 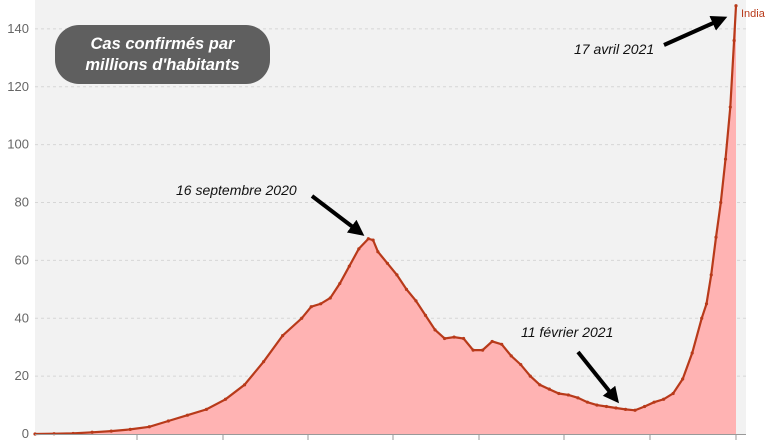 What do you see at coordinates (337, 215) in the screenshot?
I see `arrow-peak-september-2020` at bounding box center [337, 215].